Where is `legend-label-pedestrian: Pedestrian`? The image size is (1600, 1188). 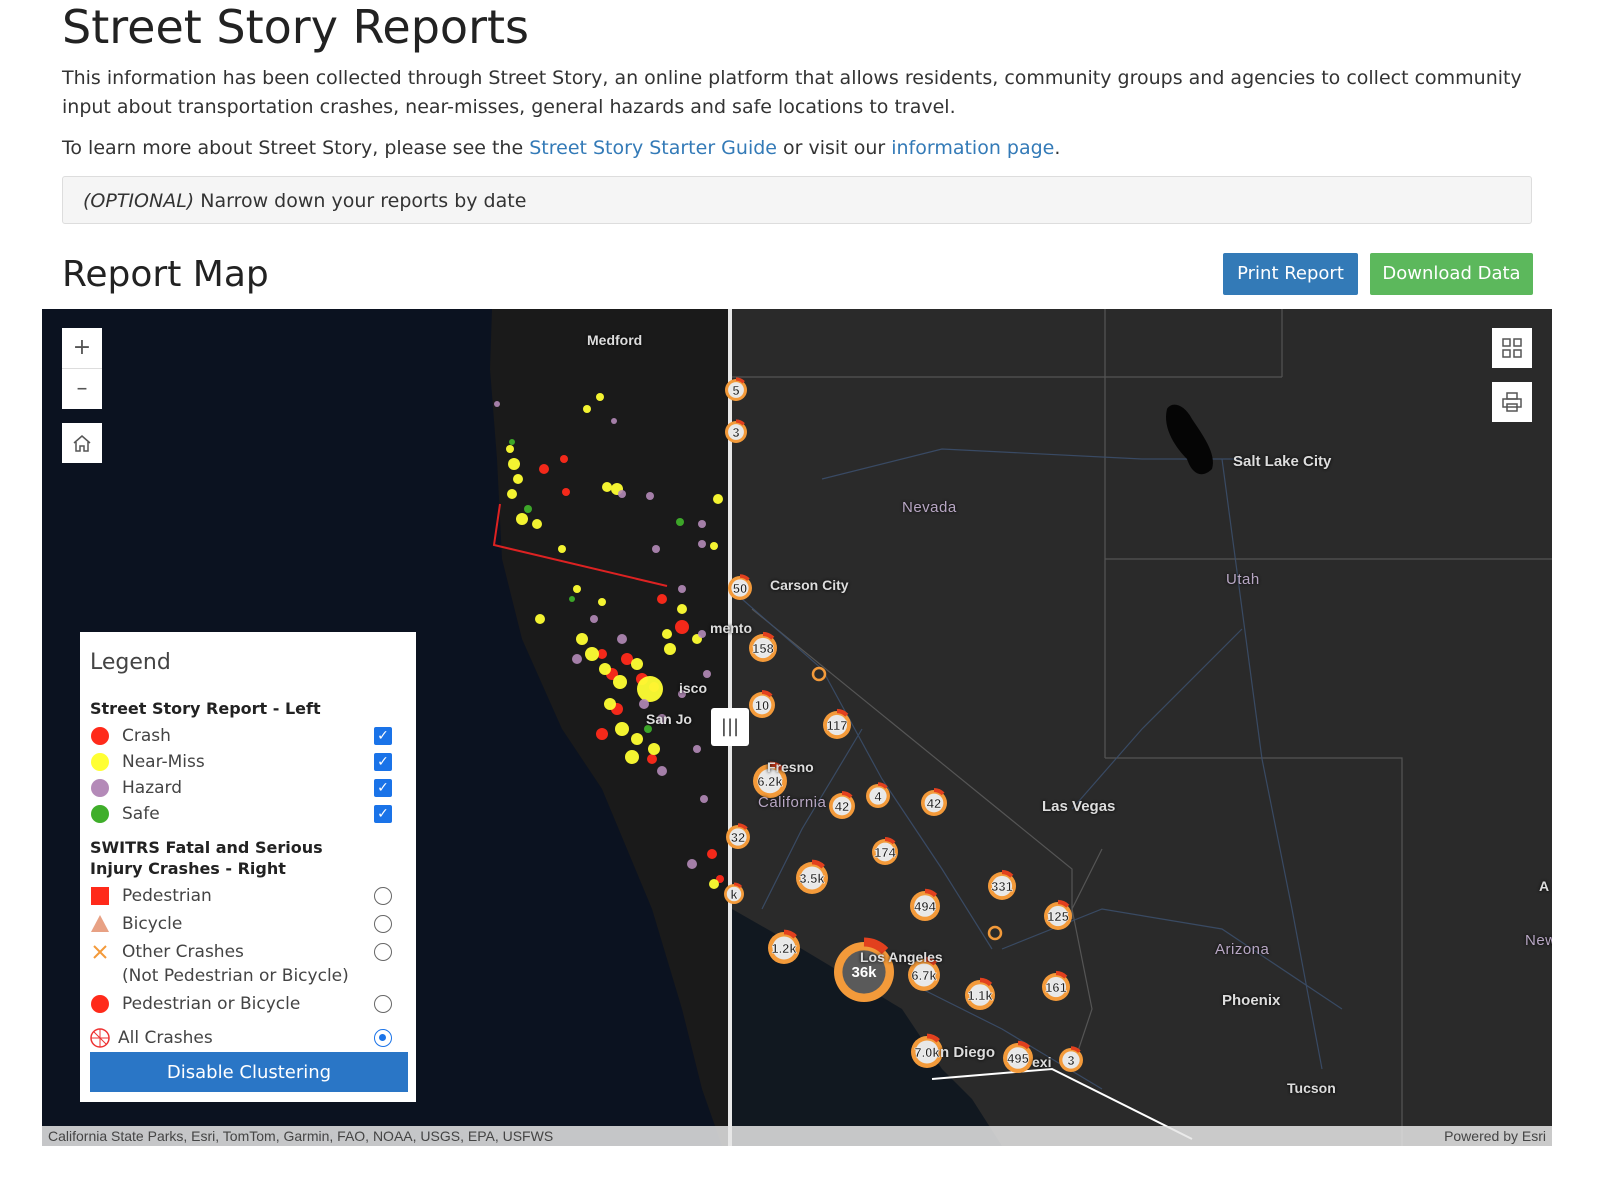 legend-label-pedestrian: Pedestrian is located at coordinates (167, 896).